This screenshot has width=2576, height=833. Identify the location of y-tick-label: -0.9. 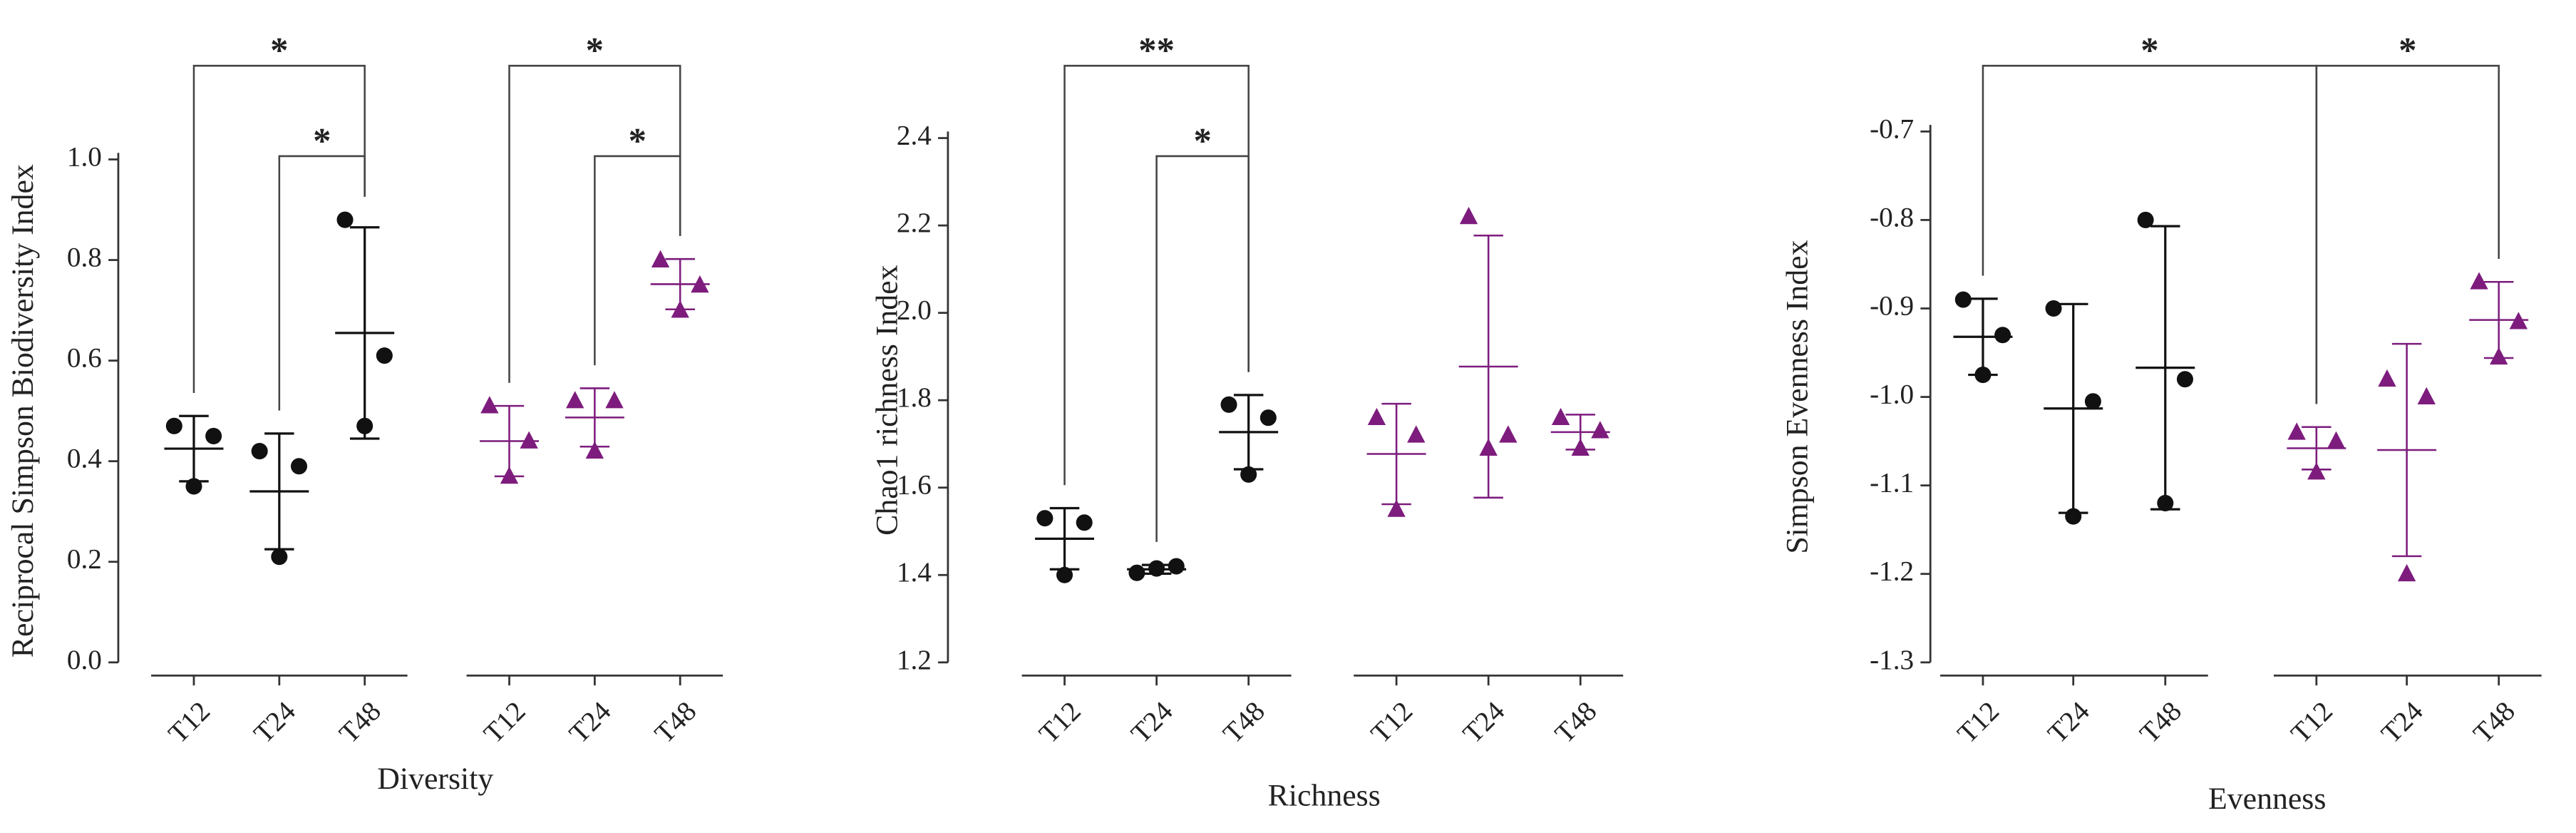
(1892, 306).